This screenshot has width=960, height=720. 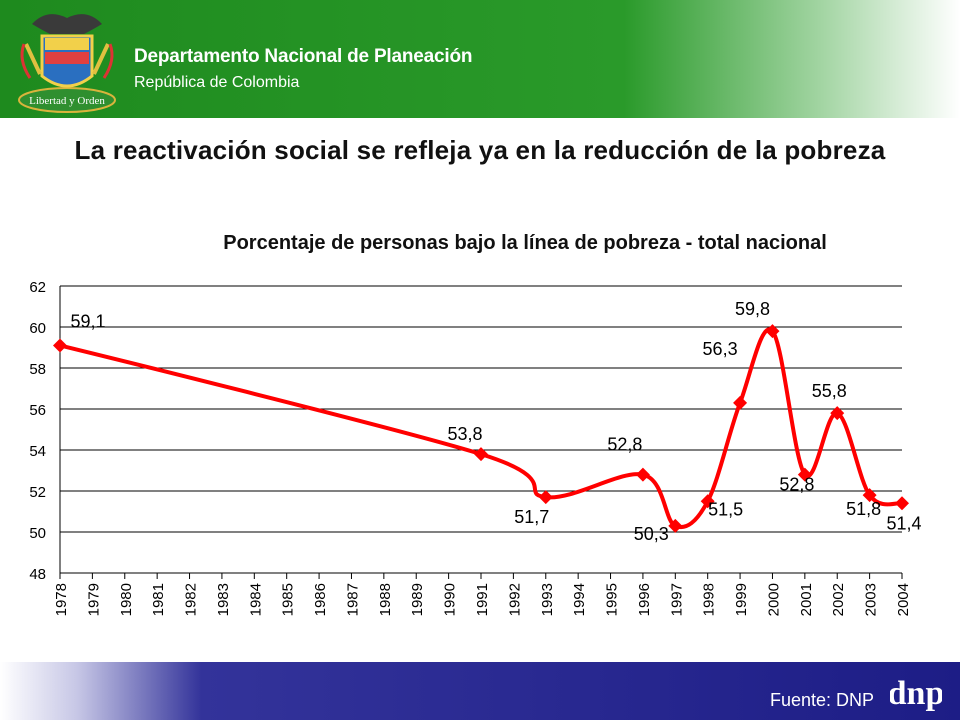 What do you see at coordinates (288, 599) in the screenshot?
I see `x-tick-label: 1985` at bounding box center [288, 599].